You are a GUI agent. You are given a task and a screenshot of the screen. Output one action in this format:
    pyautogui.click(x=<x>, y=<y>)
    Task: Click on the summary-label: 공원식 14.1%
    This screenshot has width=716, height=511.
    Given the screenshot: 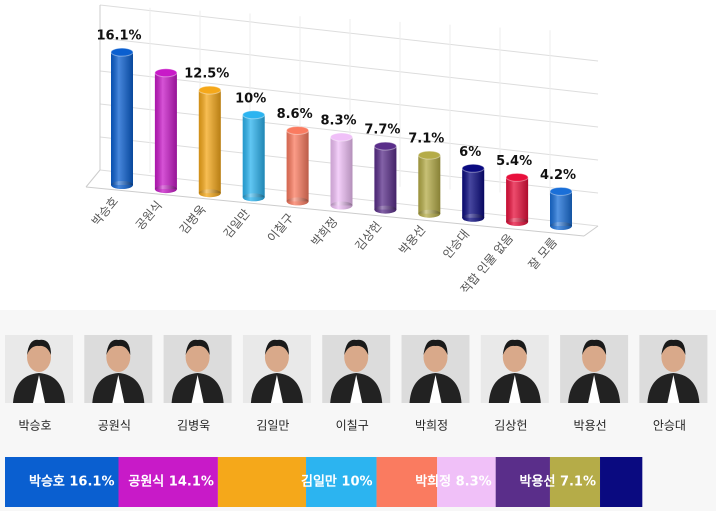 What is the action you would take?
    pyautogui.click(x=171, y=482)
    